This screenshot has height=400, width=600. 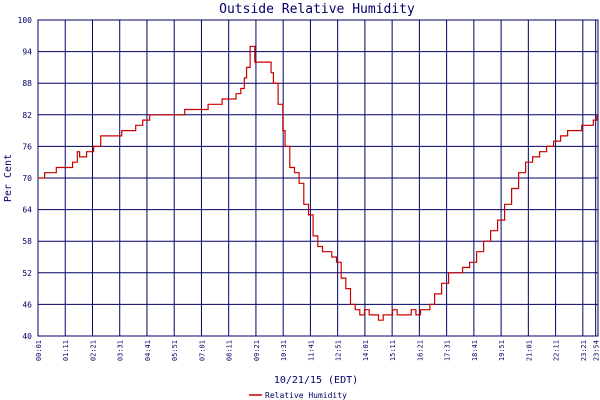 What do you see at coordinates (121, 350) in the screenshot?
I see `x-tick-label: 03:31` at bounding box center [121, 350].